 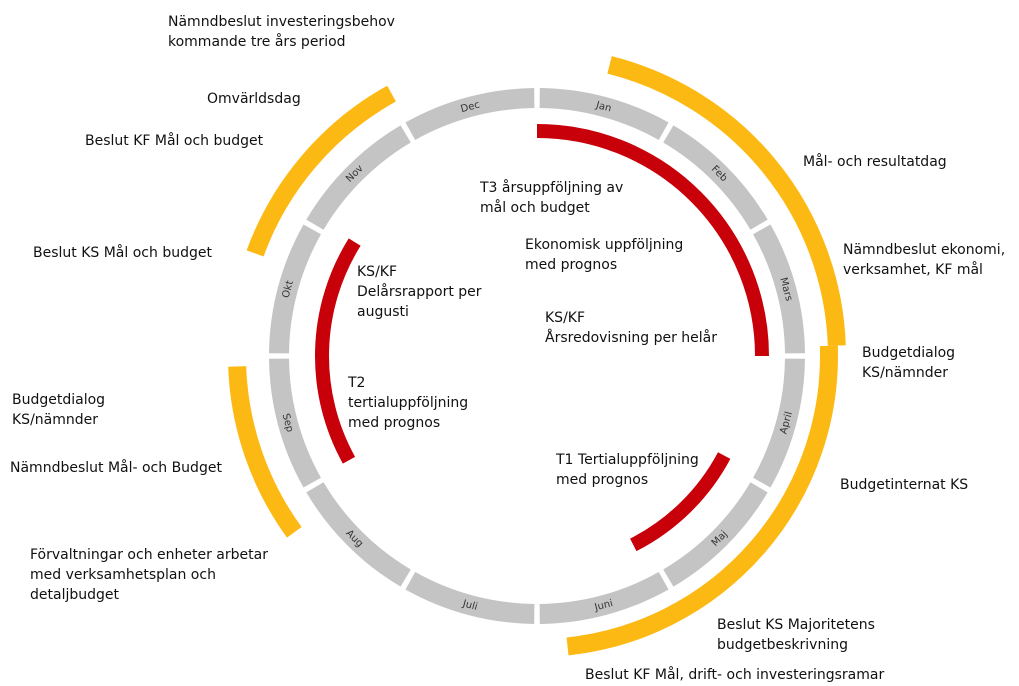 What do you see at coordinates (631, 337) in the screenshot?
I see `annotation: Årsredovisning per helår` at bounding box center [631, 337].